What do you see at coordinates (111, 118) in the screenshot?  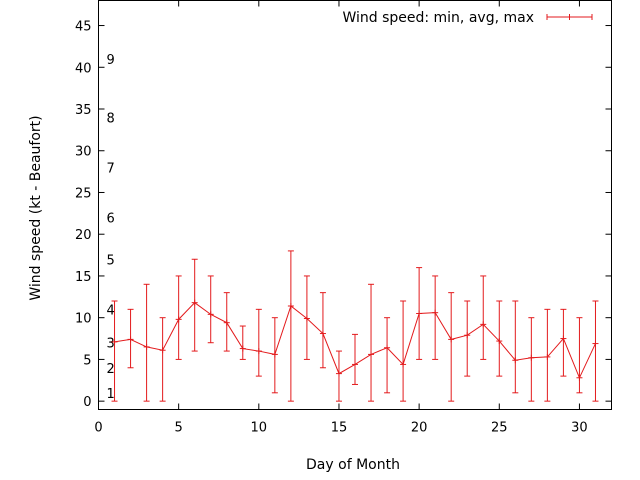 I see `beaufort-label: 8` at bounding box center [111, 118].